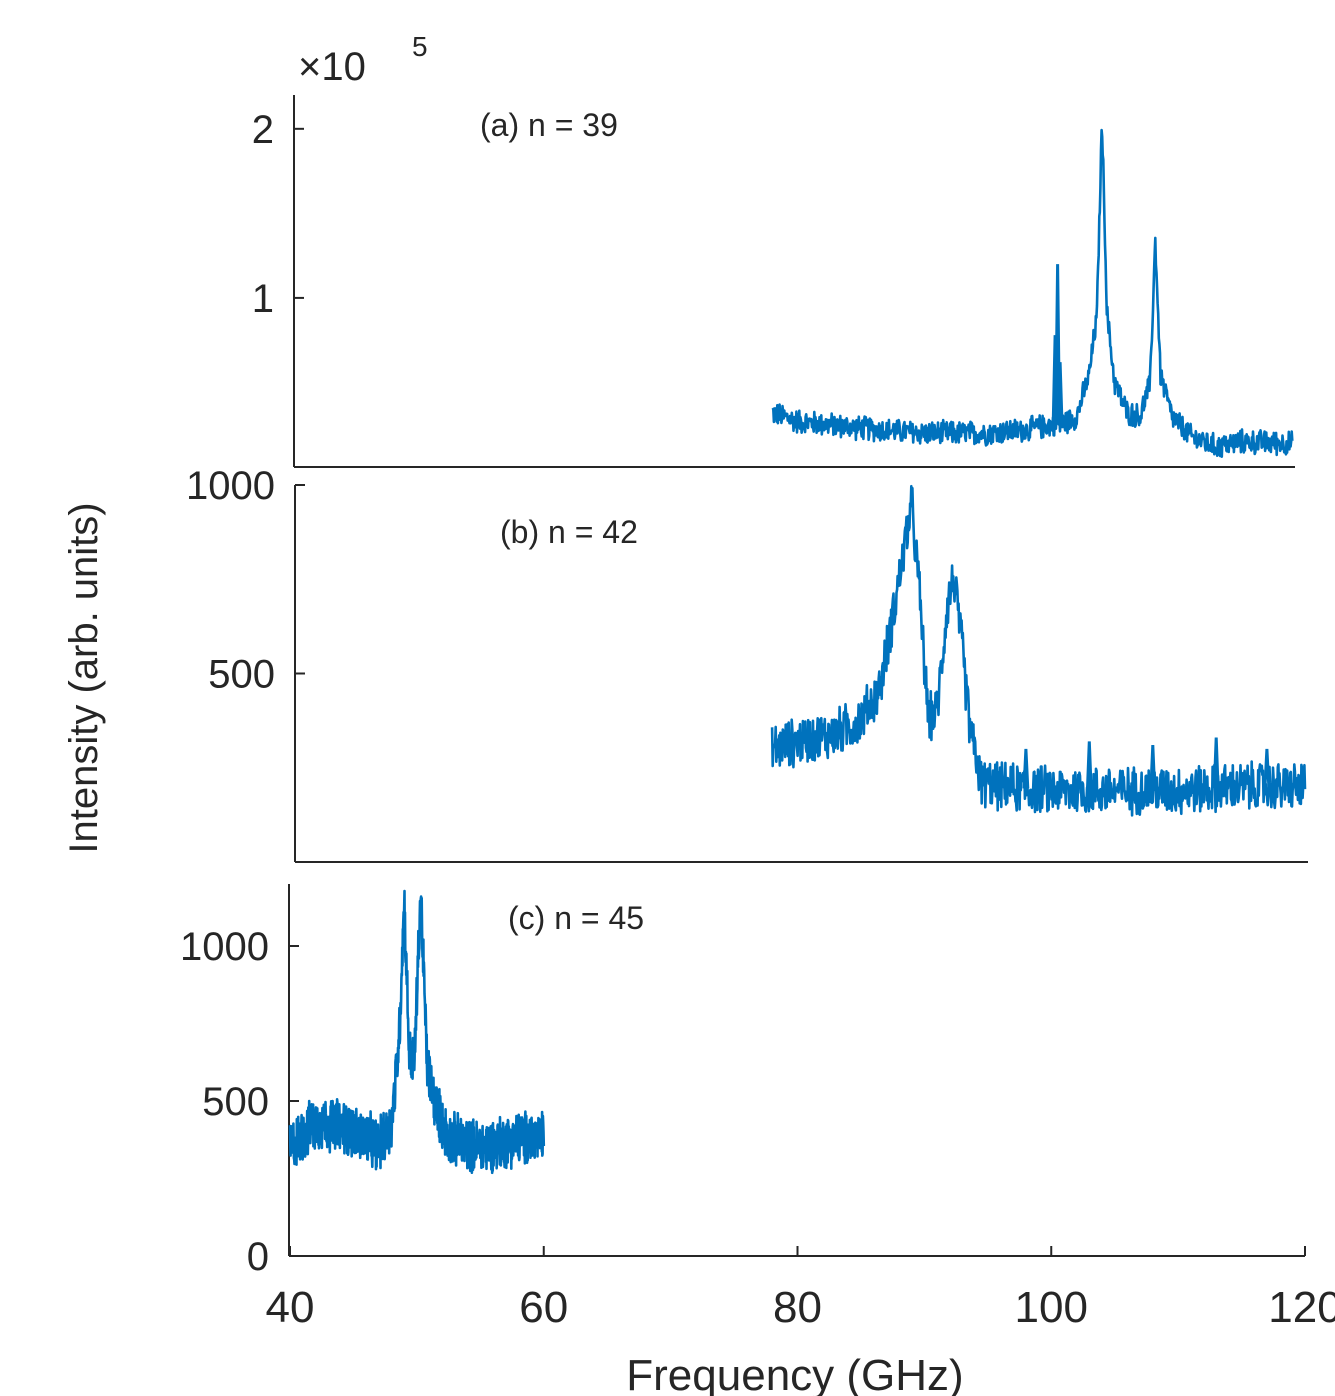 Image resolution: width=1335 pixels, height=1396 pixels. What do you see at coordinates (224, 947) in the screenshot?
I see `panel-c-ytick-label: 1000` at bounding box center [224, 947].